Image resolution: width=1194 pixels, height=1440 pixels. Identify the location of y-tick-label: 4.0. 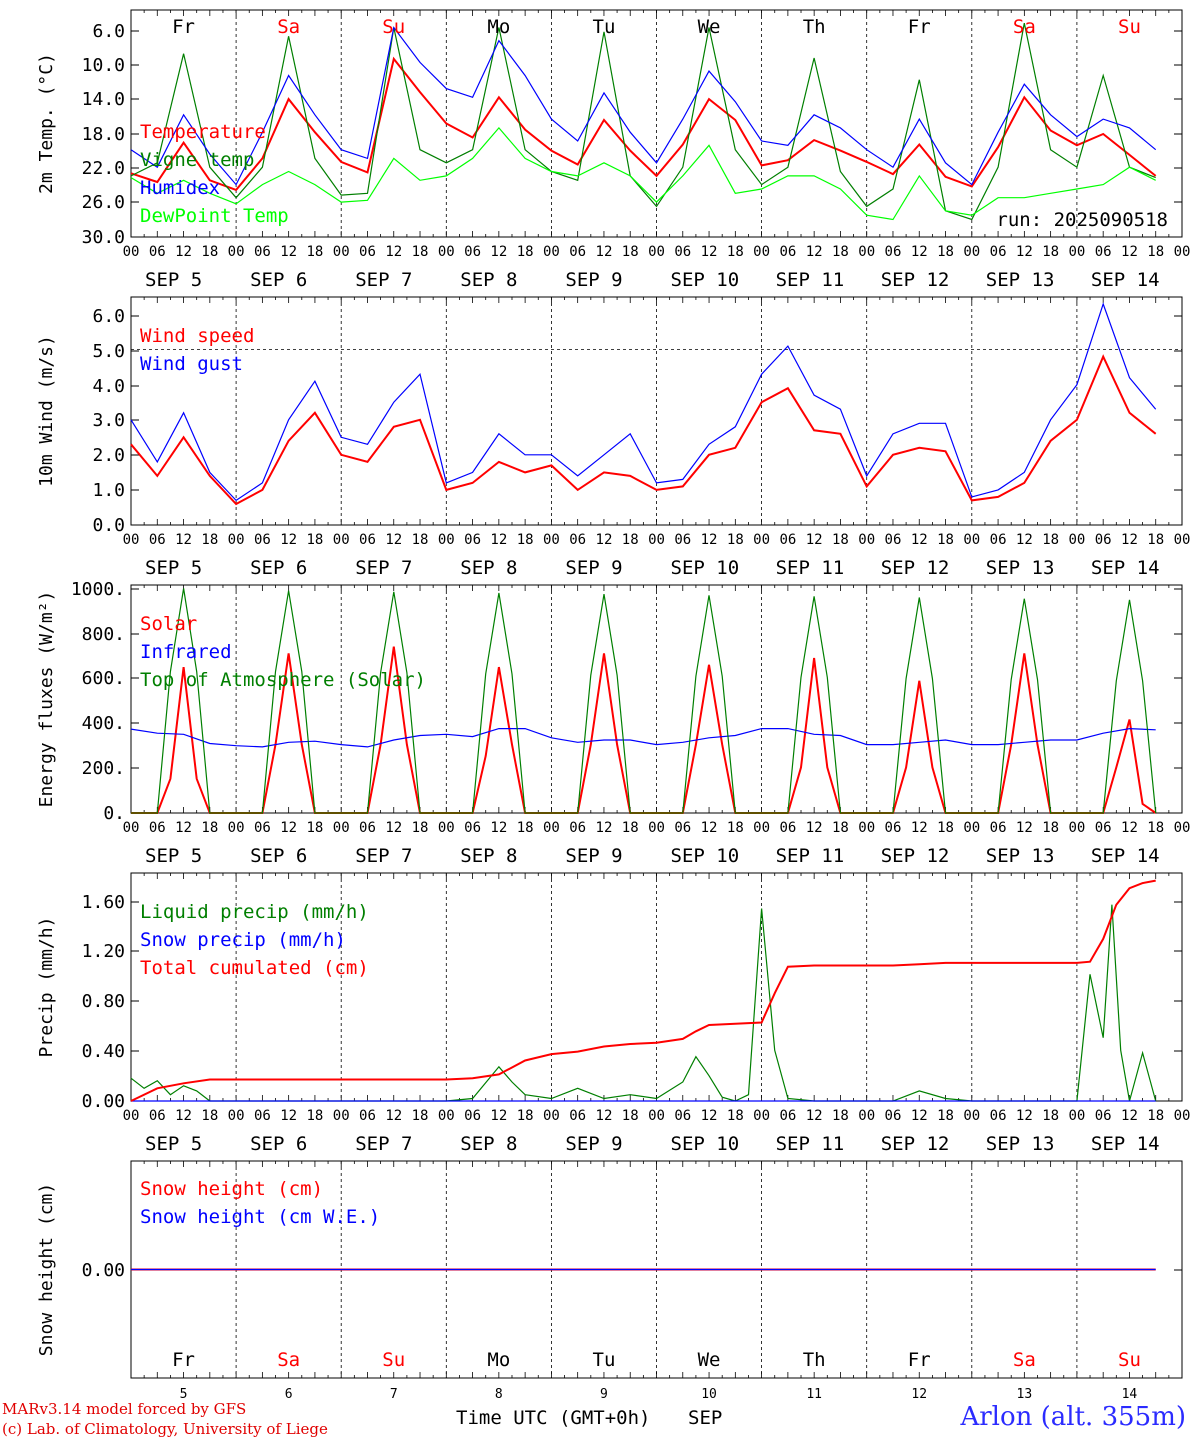
(108, 386).